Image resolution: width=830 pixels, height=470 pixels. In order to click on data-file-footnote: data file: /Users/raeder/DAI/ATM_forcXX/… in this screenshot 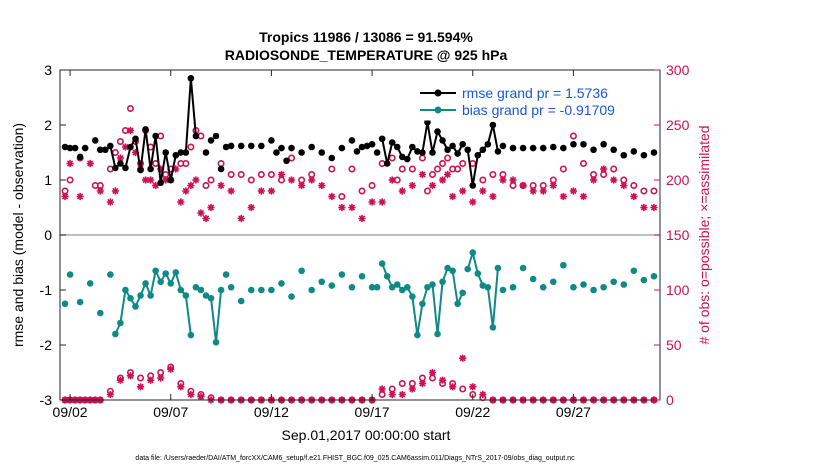, I will do `click(355, 458)`.